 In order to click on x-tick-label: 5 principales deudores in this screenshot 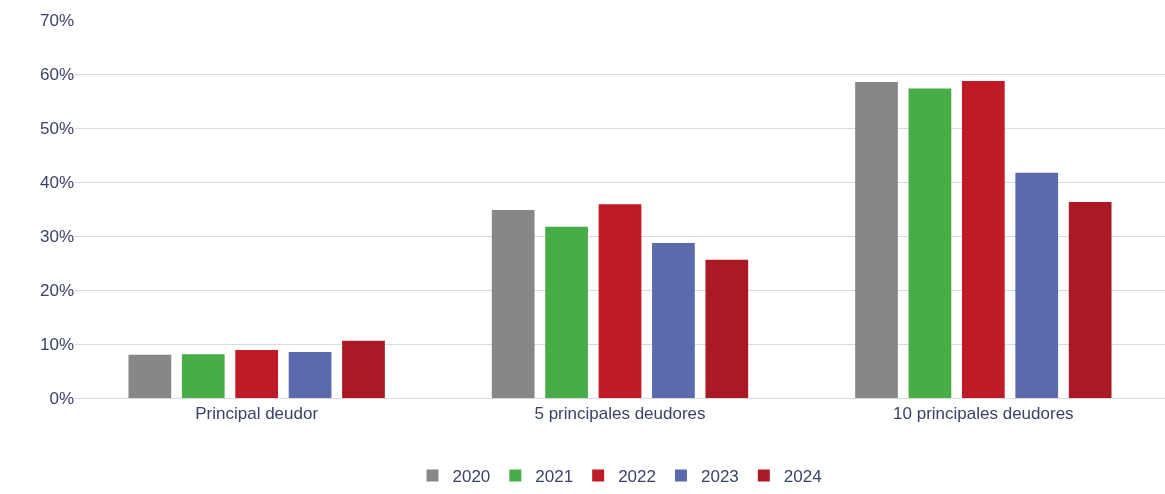, I will do `click(620, 414)`.